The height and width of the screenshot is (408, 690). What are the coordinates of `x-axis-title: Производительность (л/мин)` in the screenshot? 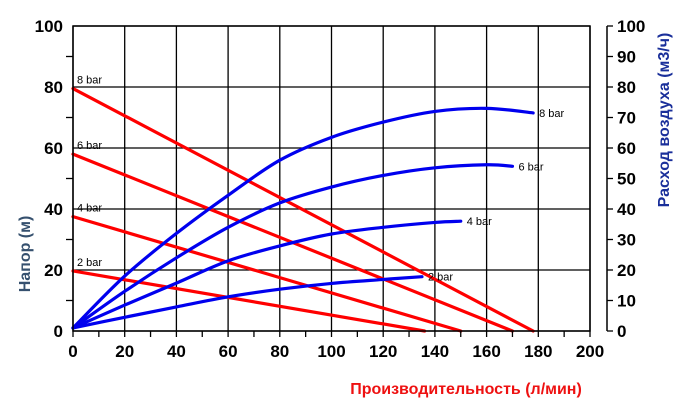 It's located at (466, 389).